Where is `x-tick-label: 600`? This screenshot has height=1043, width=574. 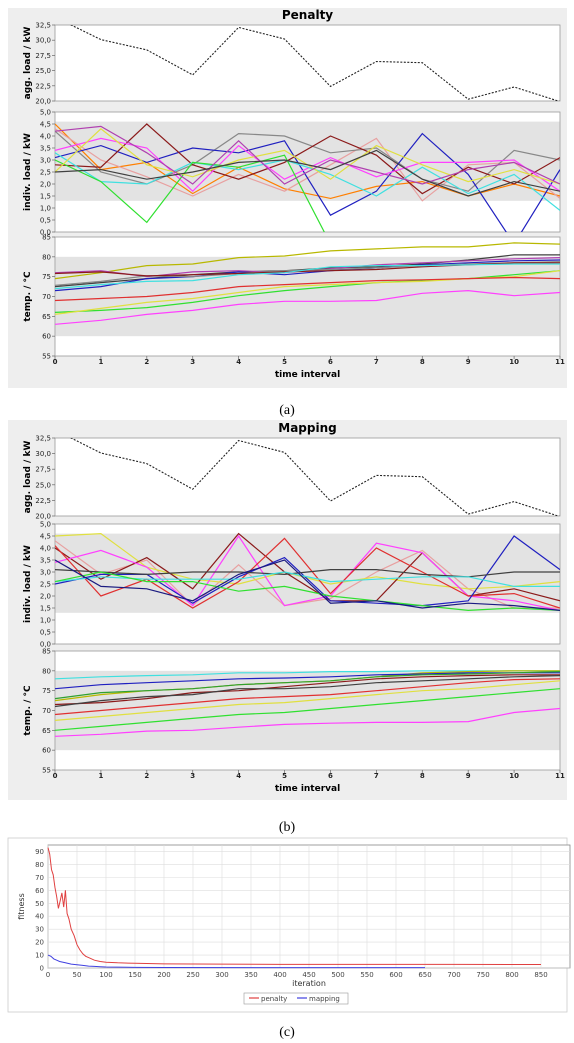 x-tick-label: 600 is located at coordinates (395, 975).